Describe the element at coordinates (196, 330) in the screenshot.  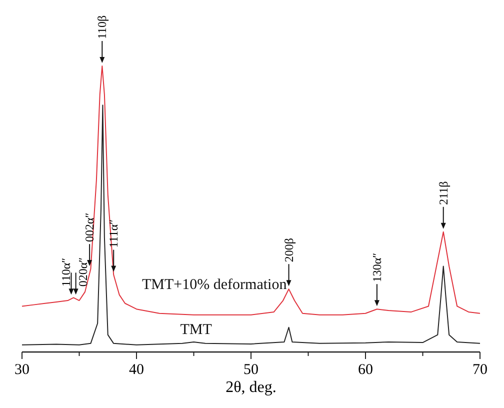
I see `series-label: TMT` at that location.